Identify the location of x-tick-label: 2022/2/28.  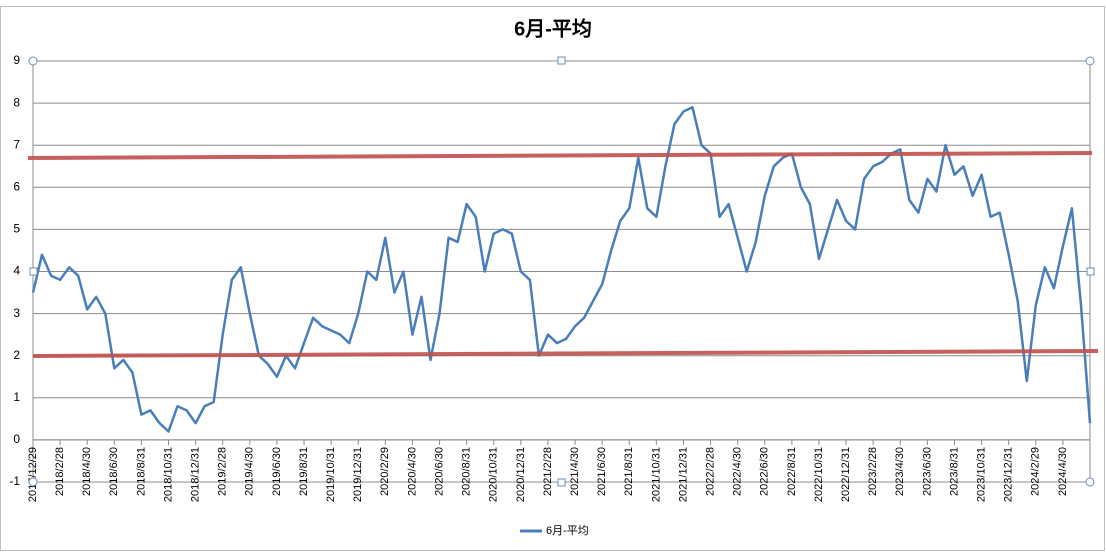
(710, 471).